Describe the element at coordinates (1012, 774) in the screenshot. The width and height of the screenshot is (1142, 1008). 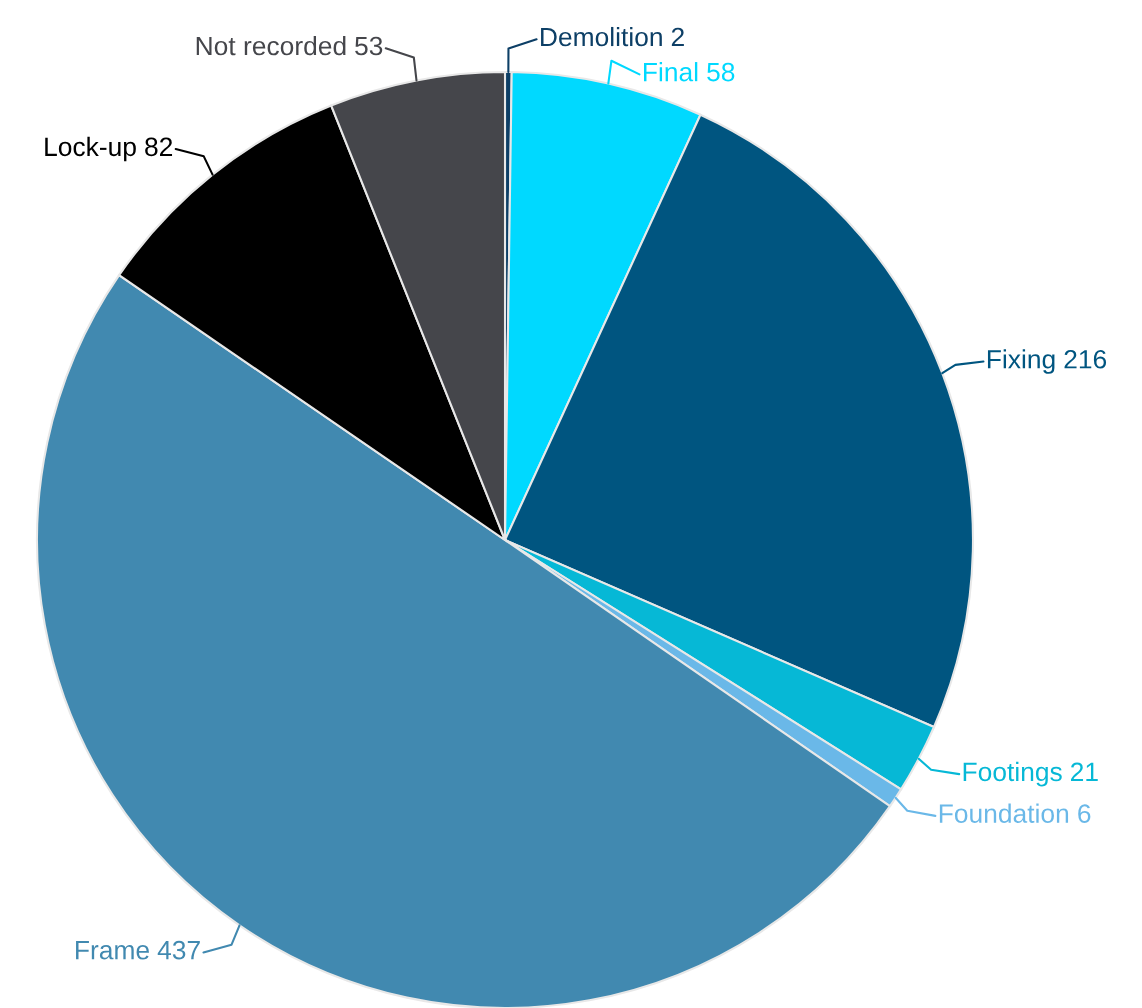
I see `slice-label: Footings` at that location.